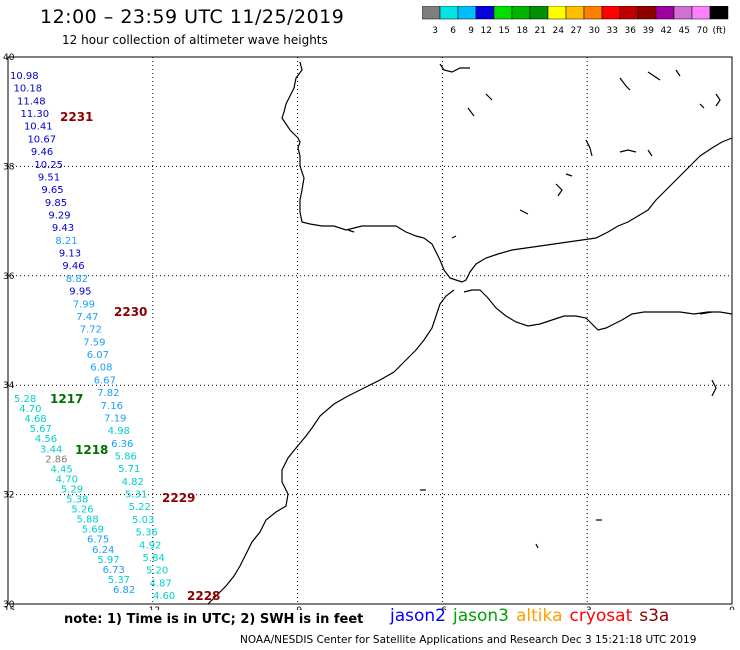 This screenshot has width=740, height=650. Describe the element at coordinates (91, 450) in the screenshot. I see `pass-time-label: 1218` at that location.